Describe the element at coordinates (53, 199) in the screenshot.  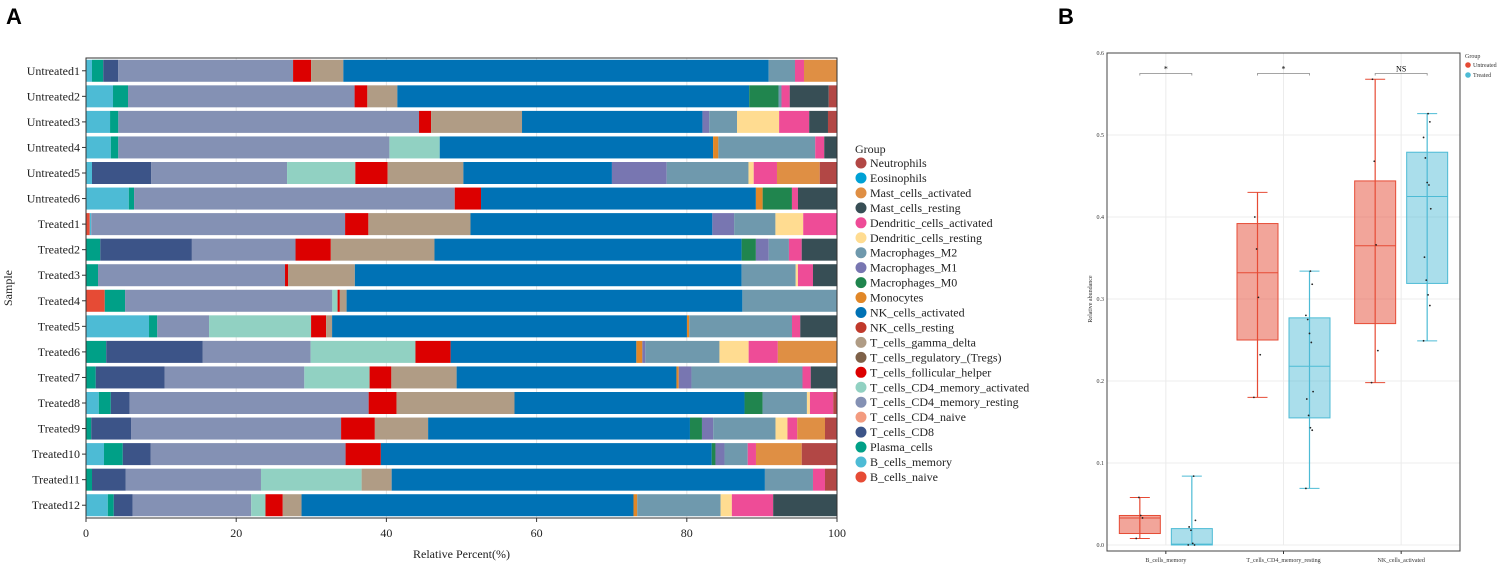
I see `y-tick-label: Untreated6` at that location.